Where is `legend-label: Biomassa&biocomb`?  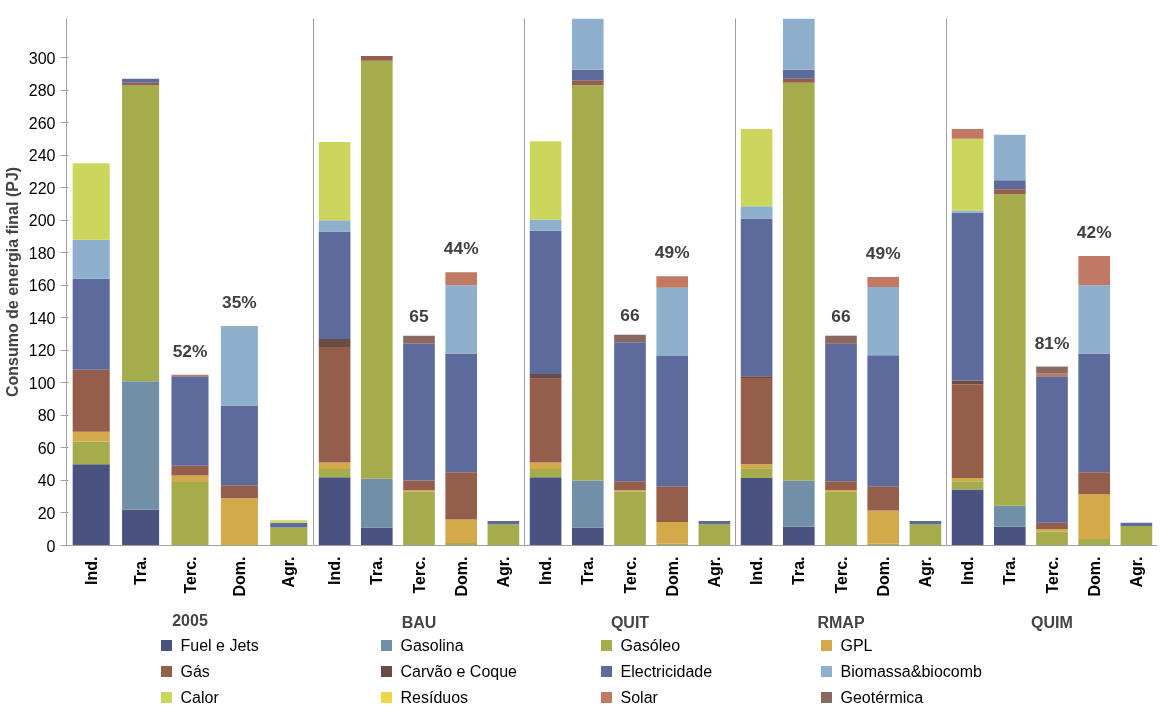 legend-label: Biomassa&biocomb is located at coordinates (911, 671).